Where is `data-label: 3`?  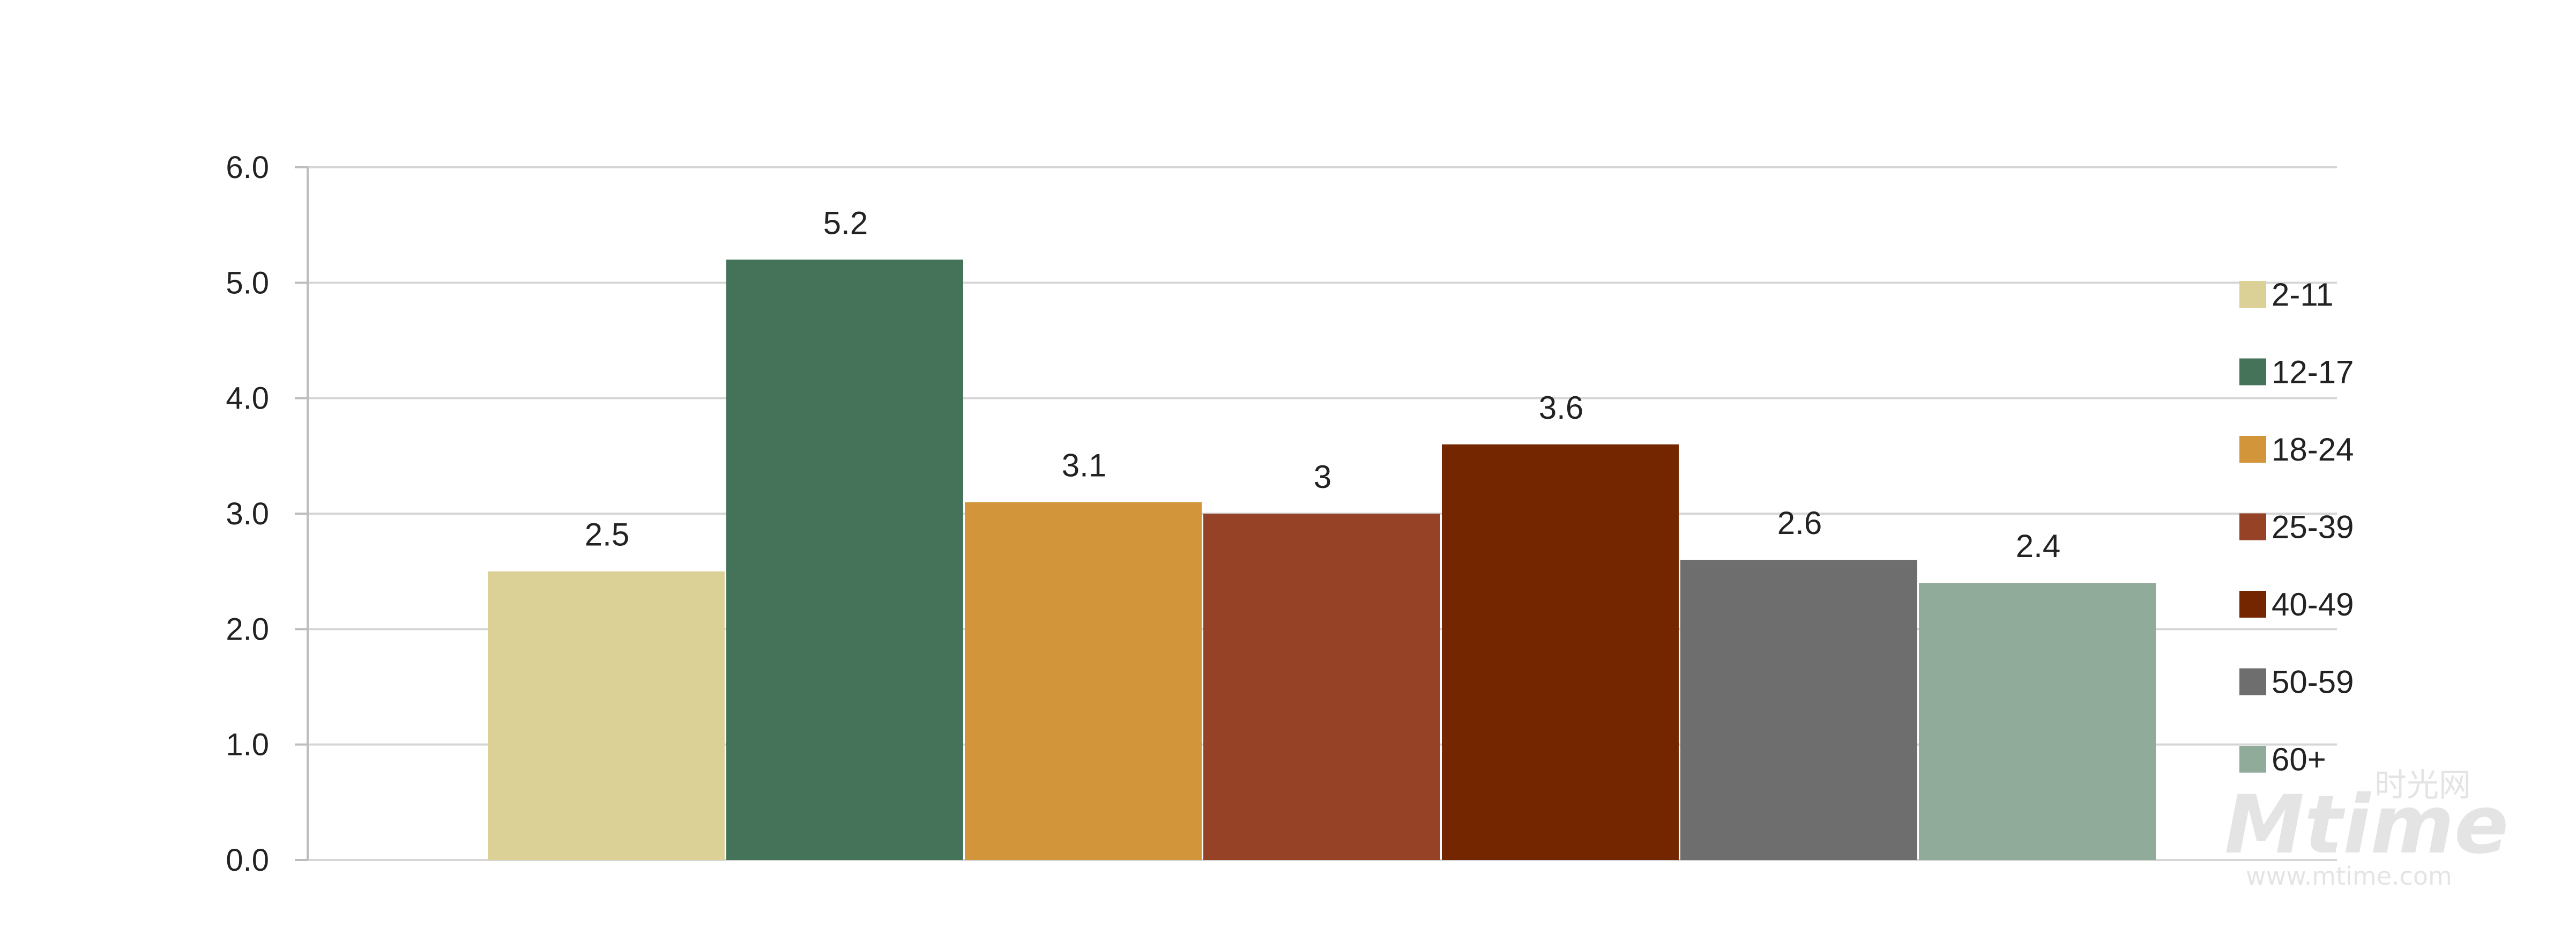
data-label: 3 is located at coordinates (1322, 477).